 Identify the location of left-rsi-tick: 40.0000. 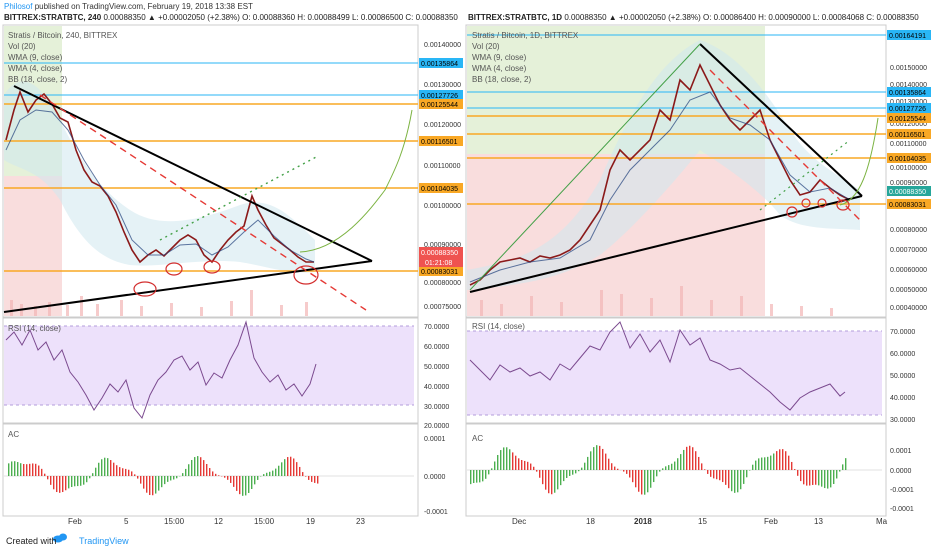
(436, 387).